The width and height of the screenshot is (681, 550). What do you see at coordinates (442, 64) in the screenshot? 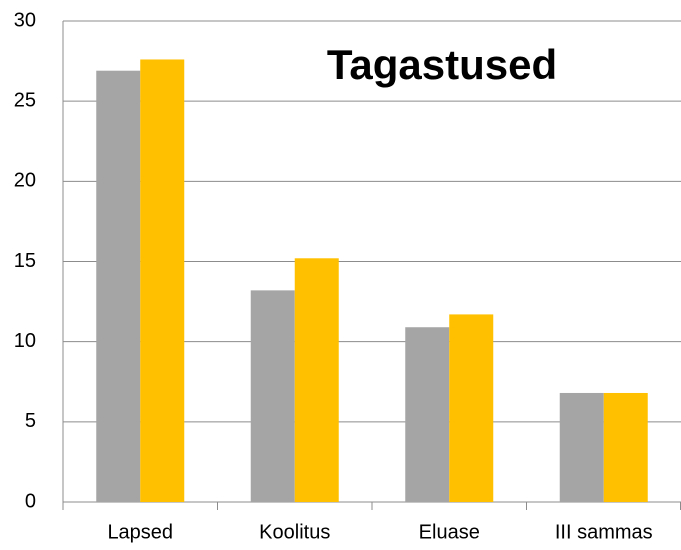
I see `chart-title: Tagastused` at bounding box center [442, 64].